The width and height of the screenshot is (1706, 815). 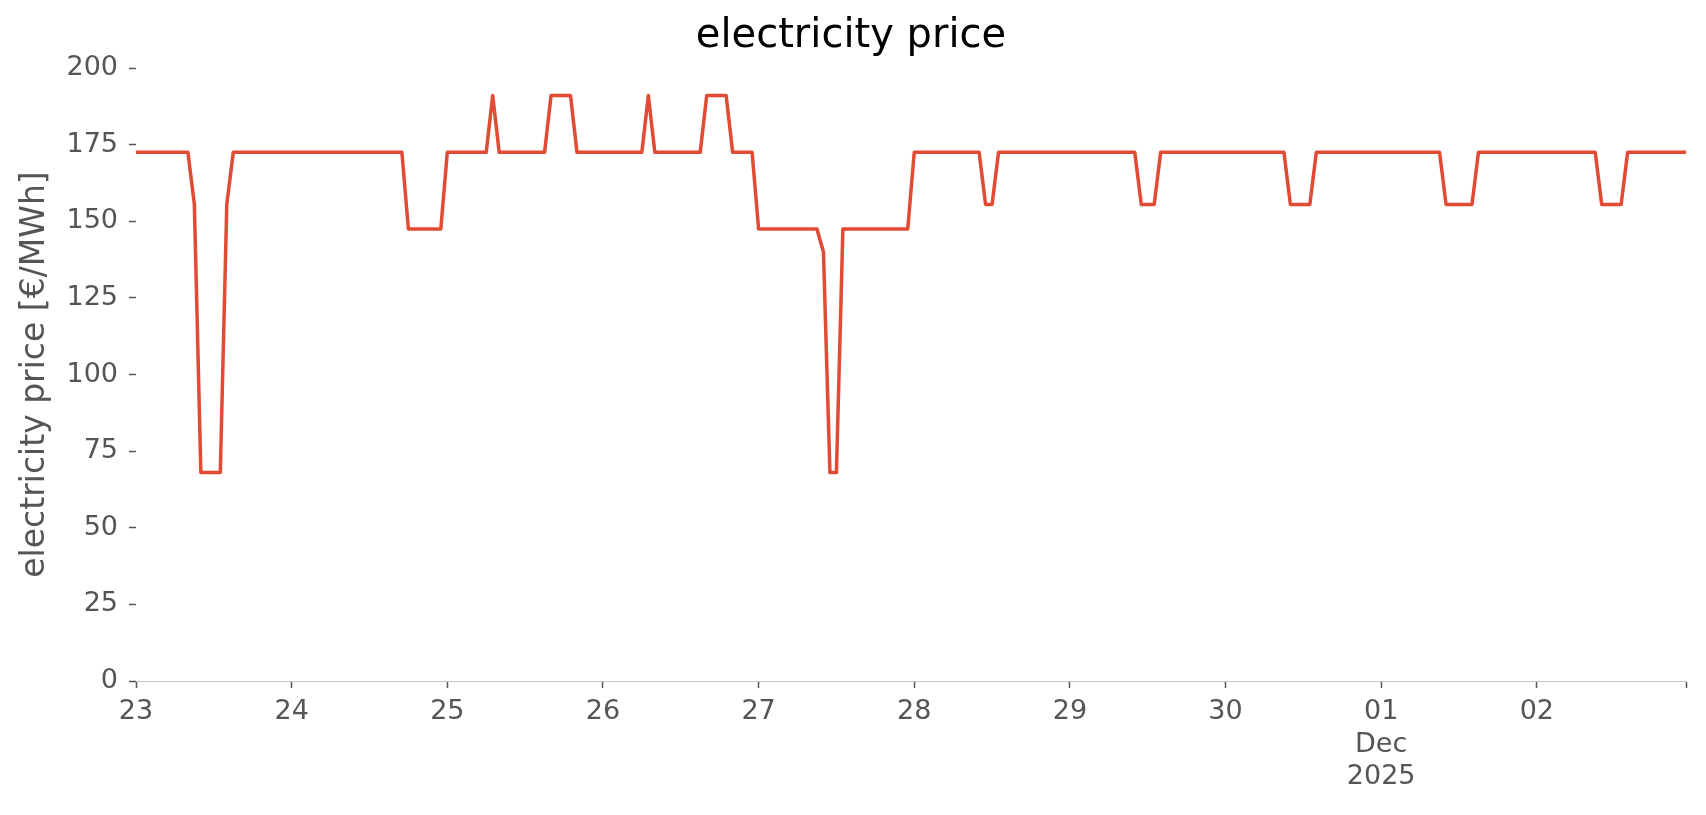 I want to click on x-tick-label: 26, so click(x=603, y=710).